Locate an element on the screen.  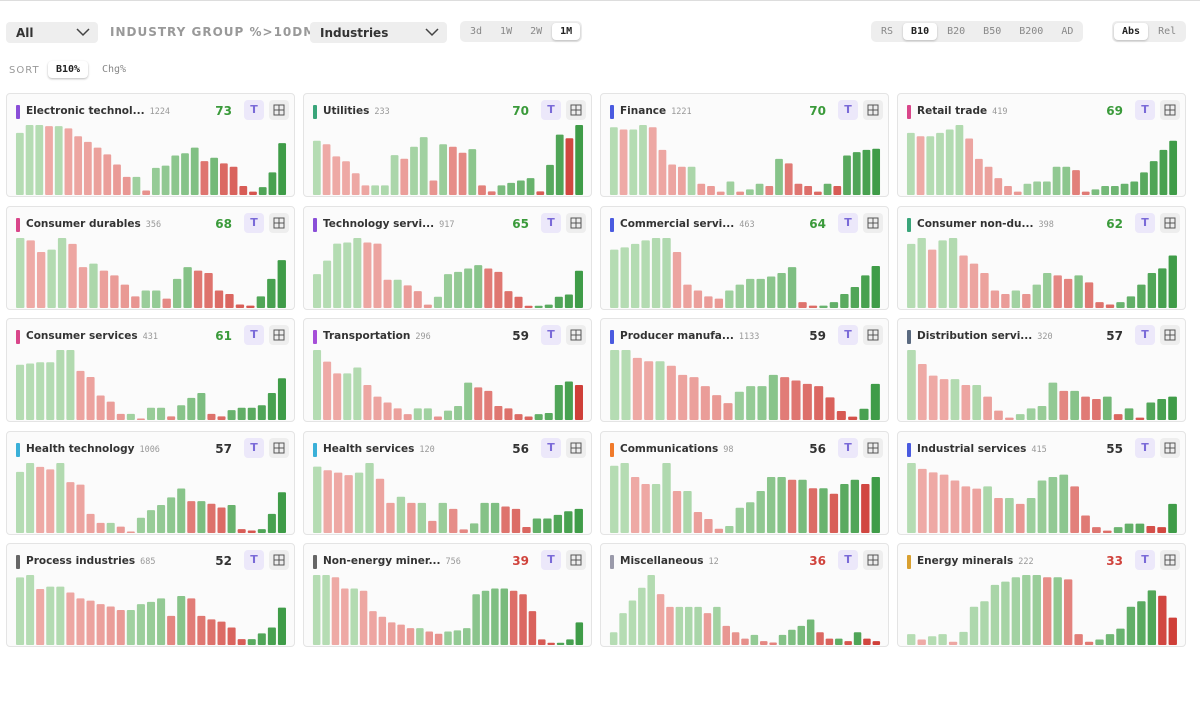
toggle-button: Abs is located at coordinates (1131, 31).